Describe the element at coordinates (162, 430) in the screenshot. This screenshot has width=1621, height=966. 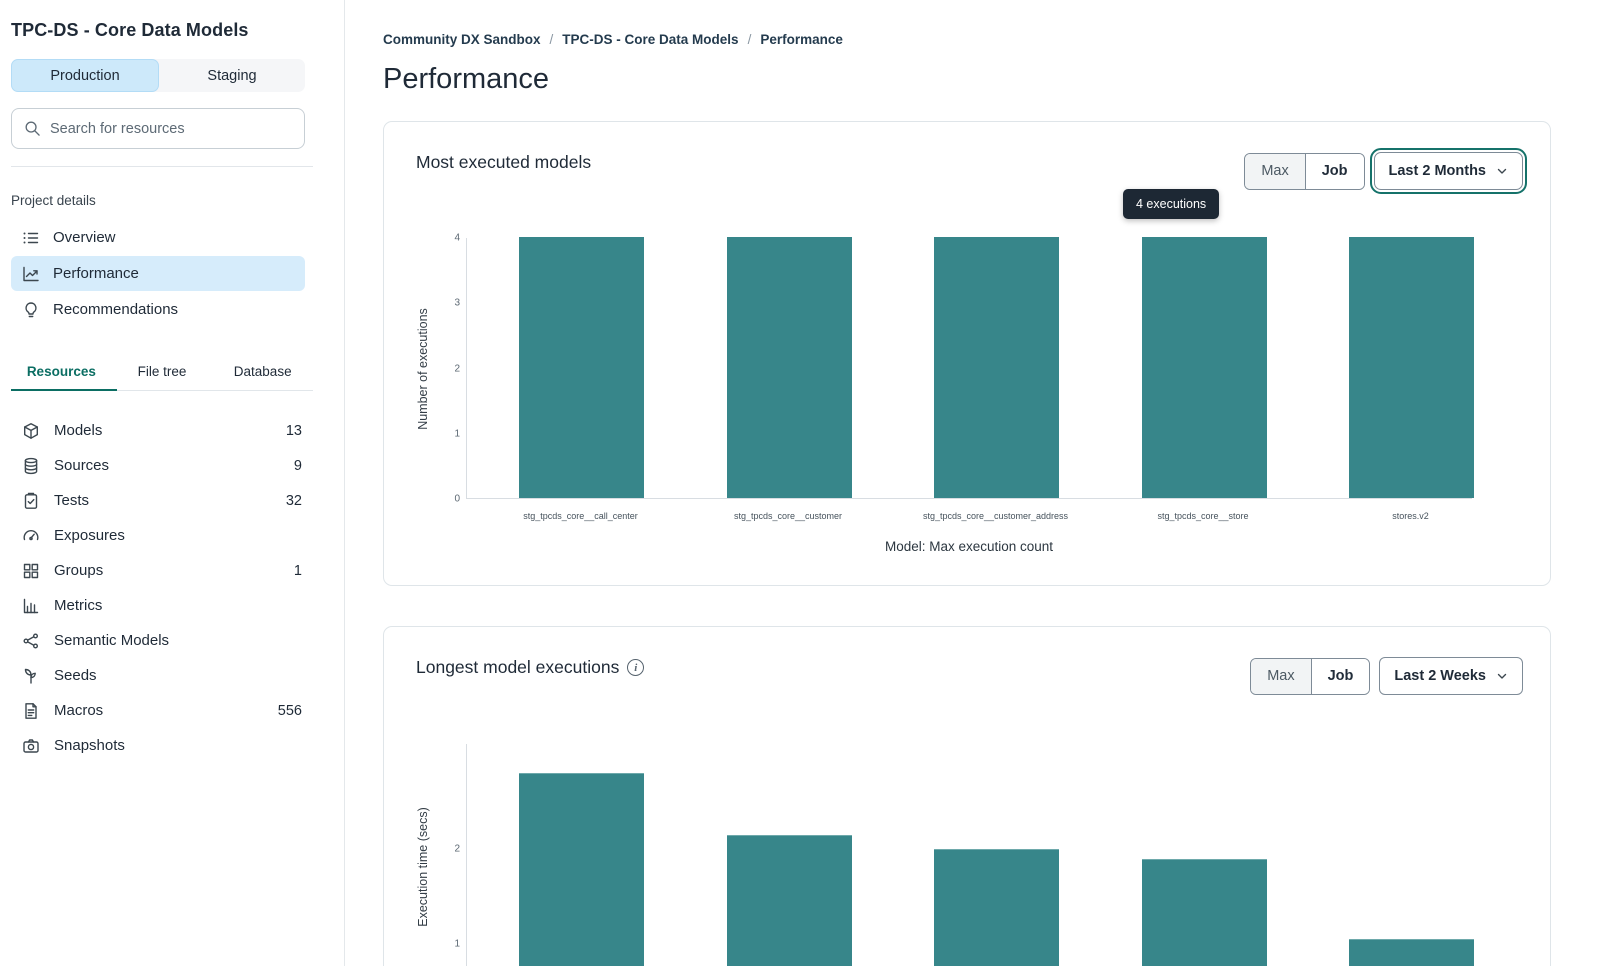
I see `list-item-models: Models 13` at that location.